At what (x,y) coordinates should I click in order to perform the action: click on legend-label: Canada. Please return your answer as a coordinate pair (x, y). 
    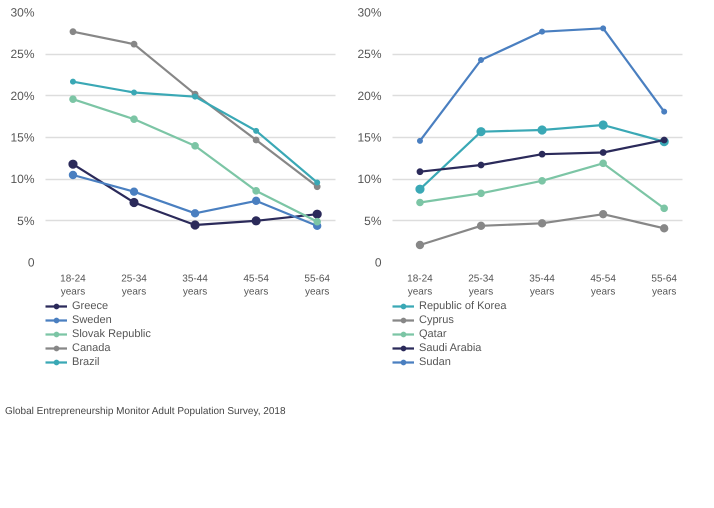
    Looking at the image, I should click on (91, 348).